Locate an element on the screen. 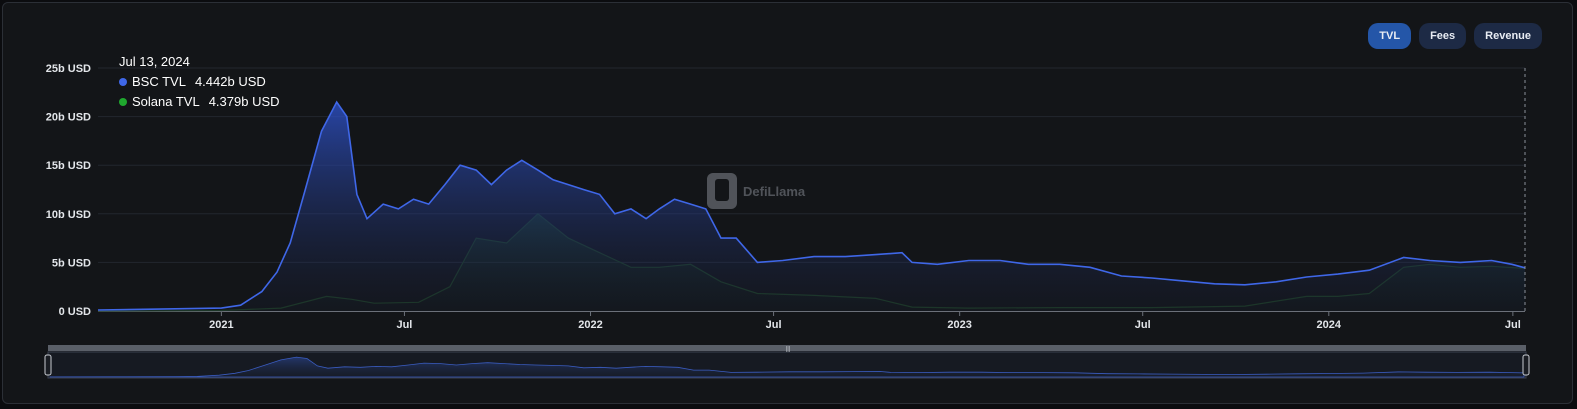 This screenshot has height=409, width=1577. zoom-grip-icon: ||| is located at coordinates (788, 350).